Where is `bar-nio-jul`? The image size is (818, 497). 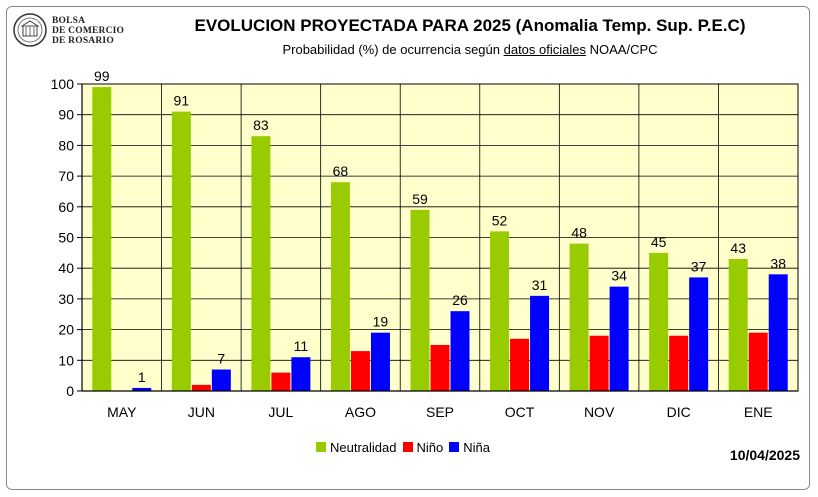 bar-nio-jul is located at coordinates (281, 381).